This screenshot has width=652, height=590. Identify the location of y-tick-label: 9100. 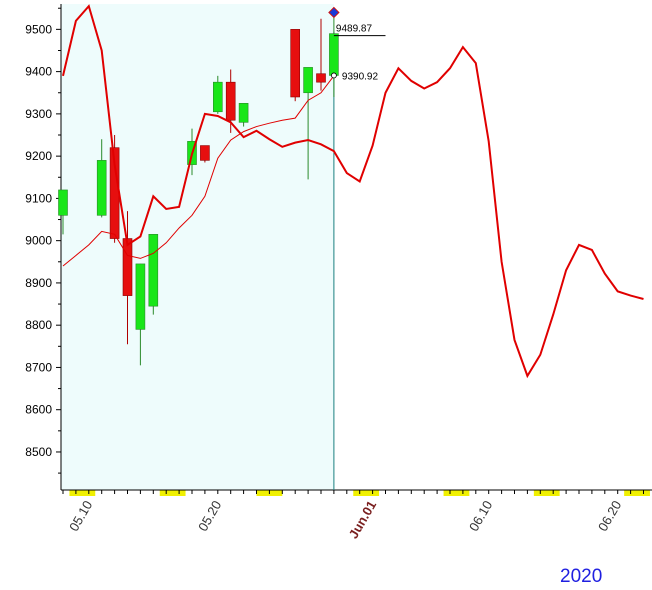
(38, 198).